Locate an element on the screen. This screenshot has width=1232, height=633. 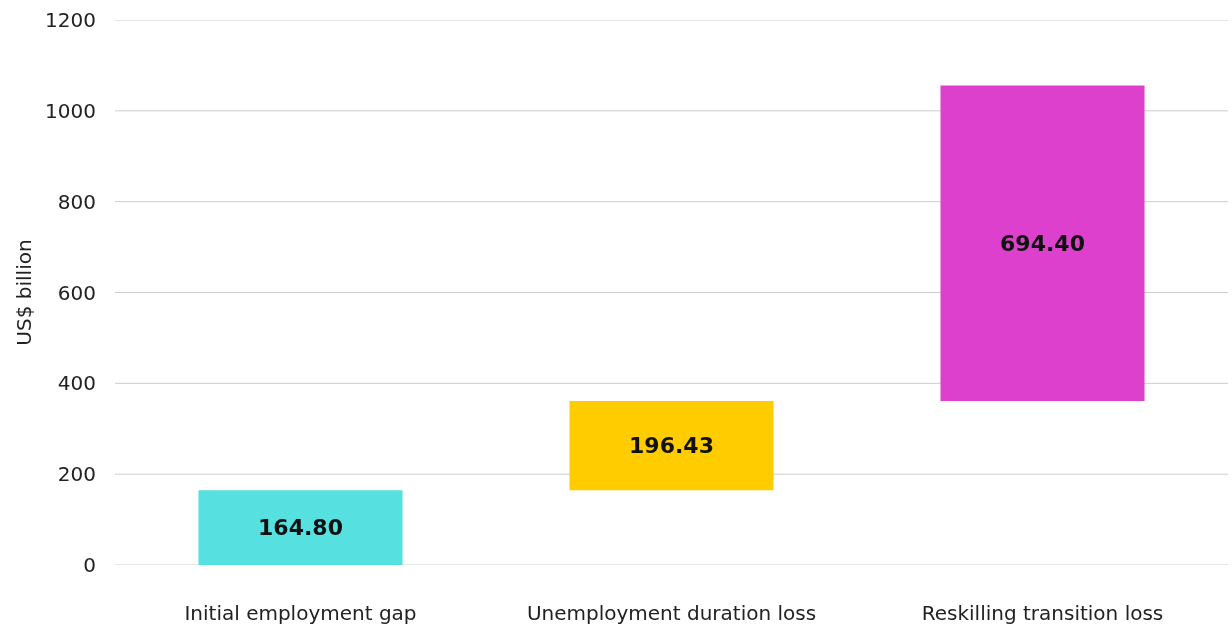
data-label: 694.40 is located at coordinates (1042, 243).